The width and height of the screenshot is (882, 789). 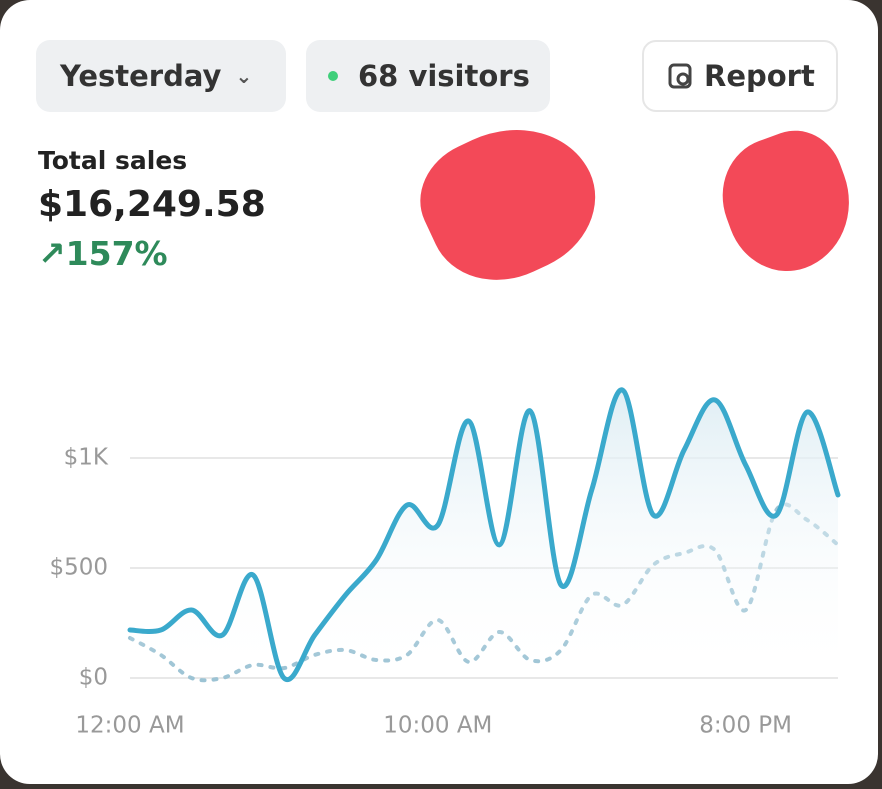 What do you see at coordinates (244, 76) in the screenshot?
I see `chevron: ⌄` at bounding box center [244, 76].